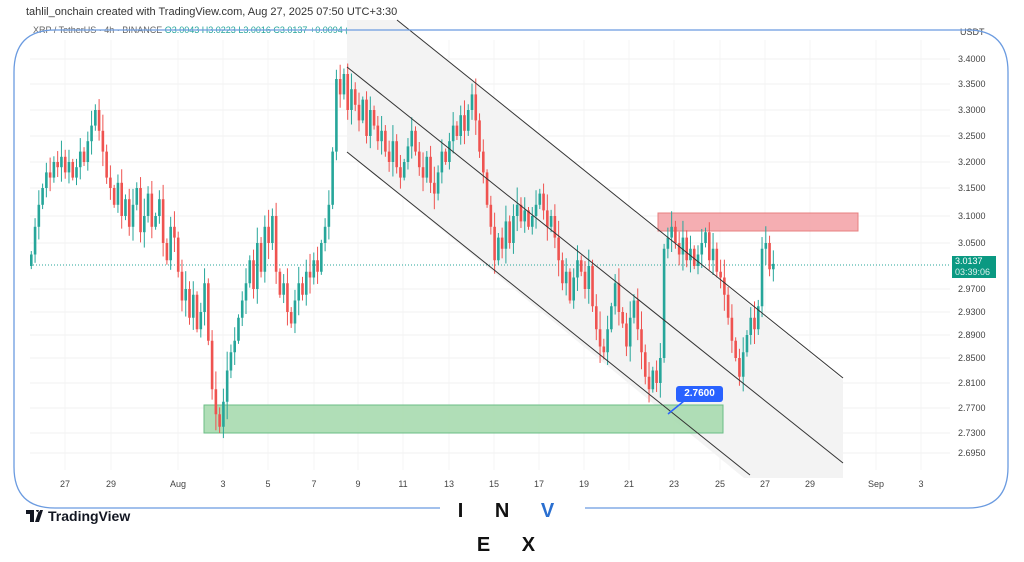 This screenshot has width=1024, height=562. What do you see at coordinates (676, 407) in the screenshot?
I see `annotation-pointer` at bounding box center [676, 407].